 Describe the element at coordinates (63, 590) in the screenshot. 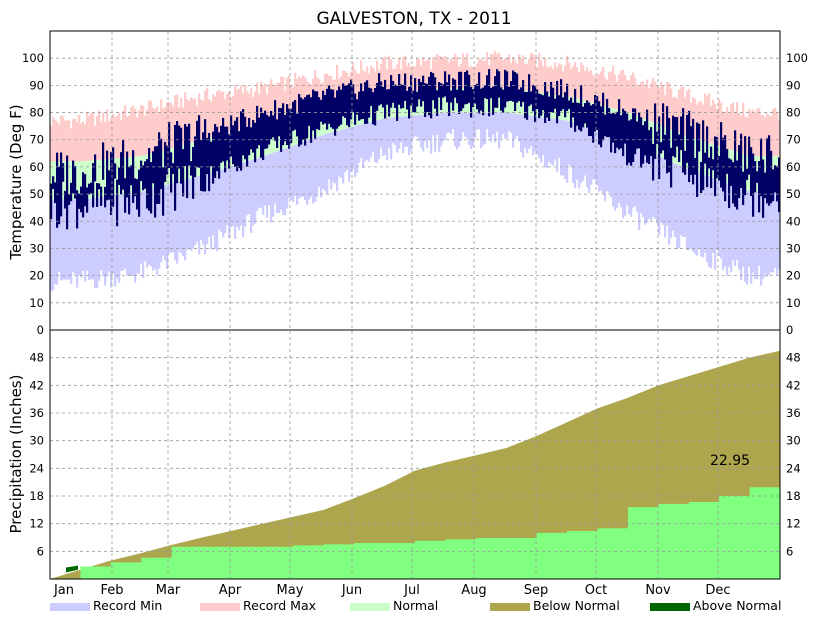

I see `month-label: Jan` at that location.